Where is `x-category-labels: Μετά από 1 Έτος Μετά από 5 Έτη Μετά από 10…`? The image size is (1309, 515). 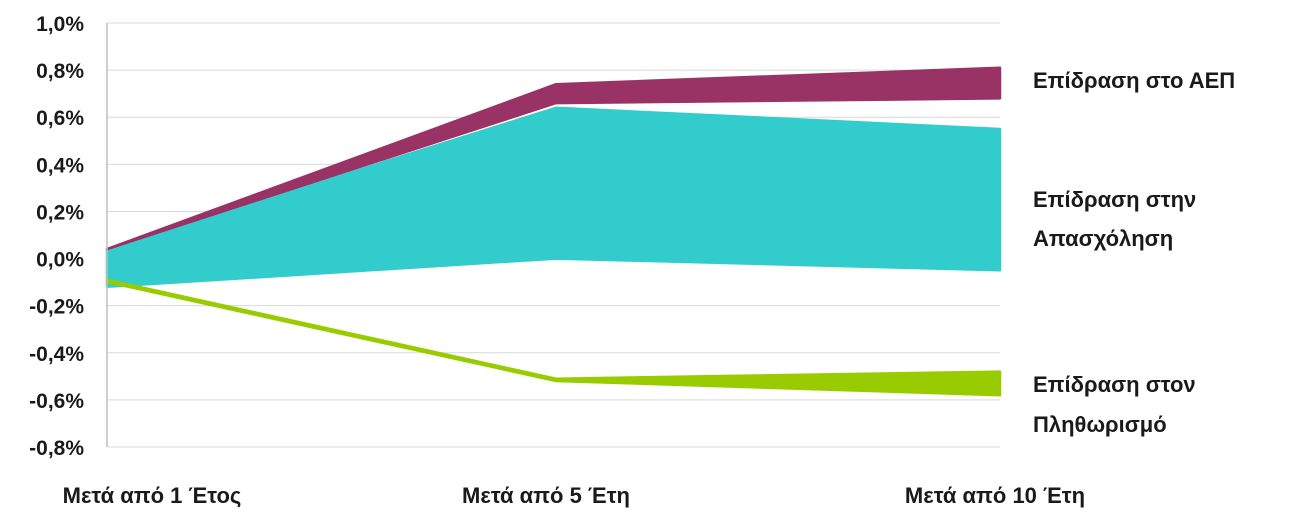 x-category-labels: Μετά από 1 Έτος Μετά από 5 Έτη Μετά από 10… is located at coordinates (574, 495).